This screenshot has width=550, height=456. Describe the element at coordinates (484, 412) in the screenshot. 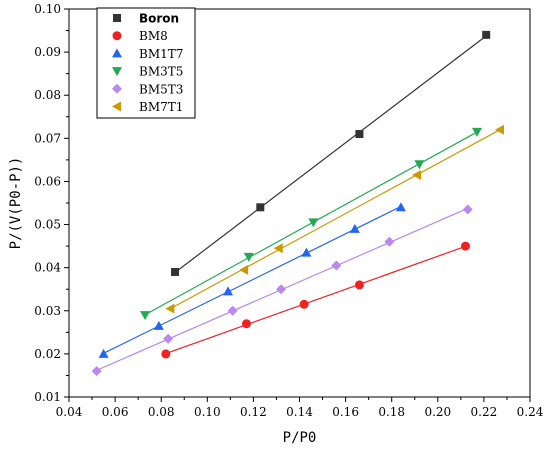

I see `x-tick-label: 0.22` at that location.